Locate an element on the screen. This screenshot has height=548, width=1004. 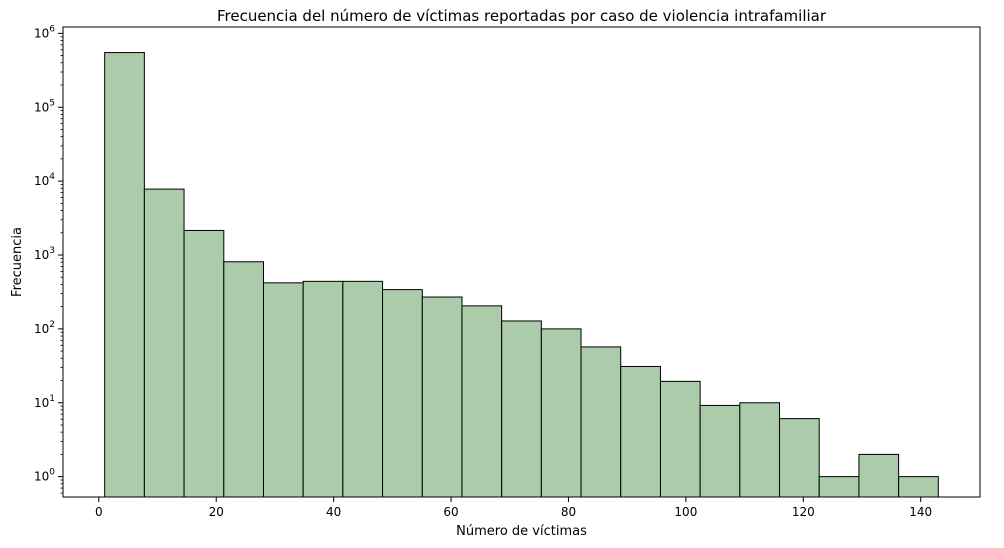
y-tick-label: 10¹ is located at coordinates (44, 402).